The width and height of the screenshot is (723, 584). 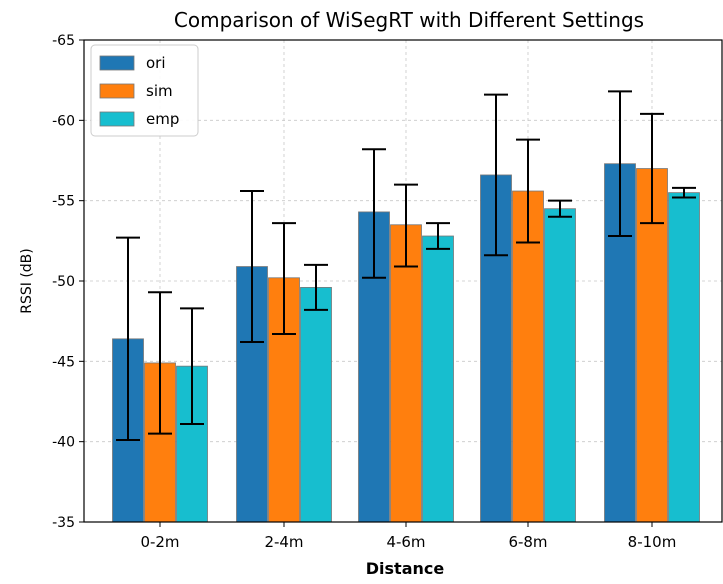 What do you see at coordinates (405, 568) in the screenshot?
I see `x-axis-label: Distance` at bounding box center [405, 568].